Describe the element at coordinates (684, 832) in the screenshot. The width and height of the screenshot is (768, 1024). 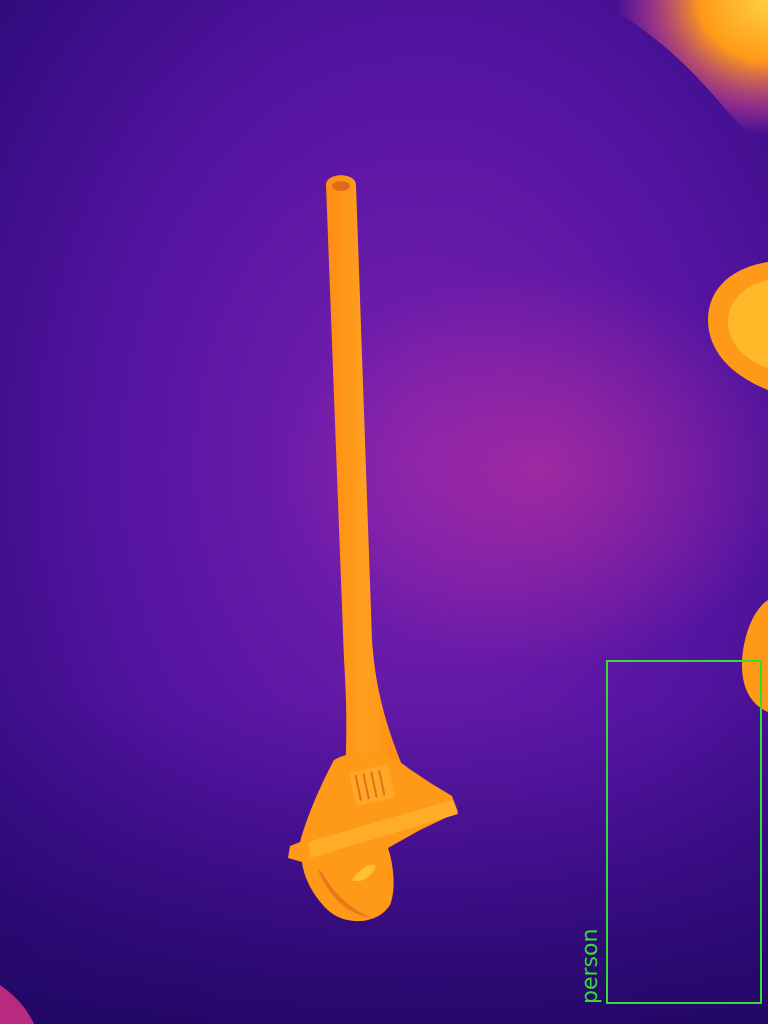
I see `person-detection-box` at that location.